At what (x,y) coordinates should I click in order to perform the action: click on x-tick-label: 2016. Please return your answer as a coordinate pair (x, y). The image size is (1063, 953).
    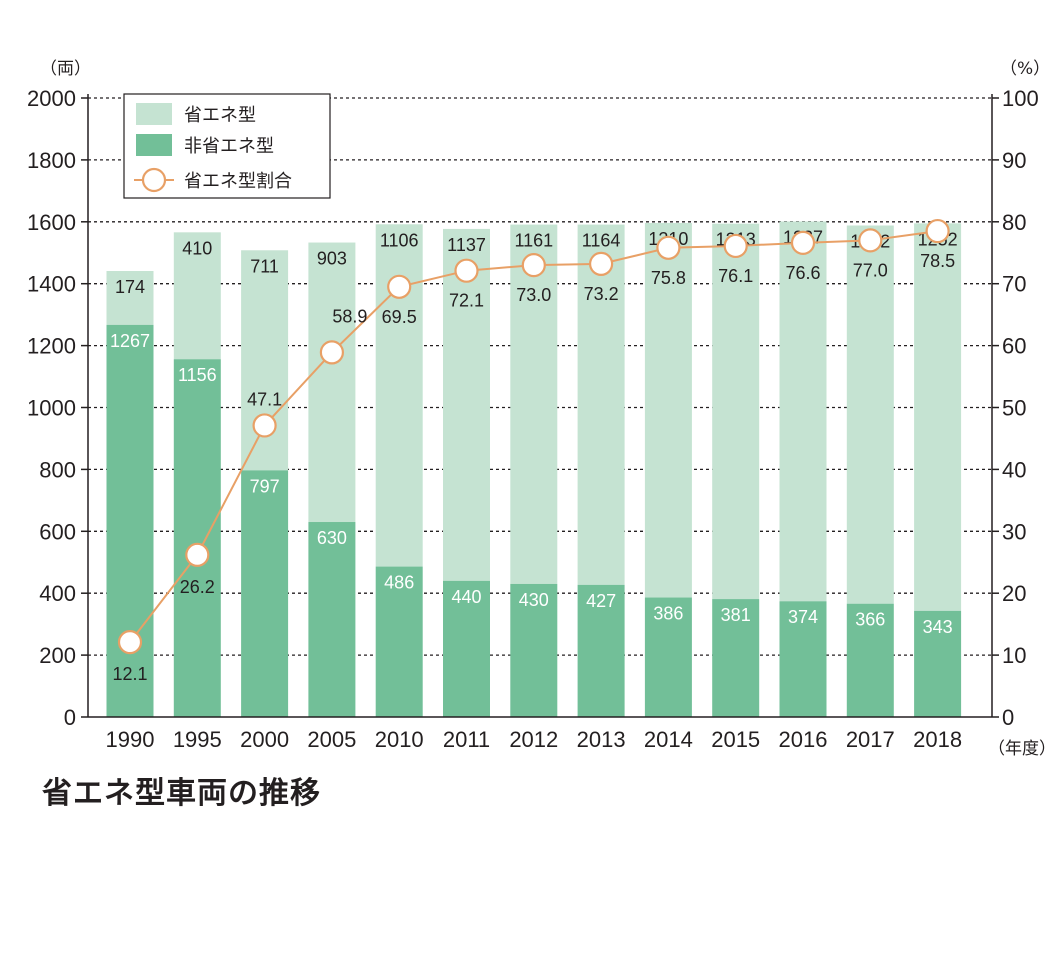
    Looking at the image, I should click on (803, 739).